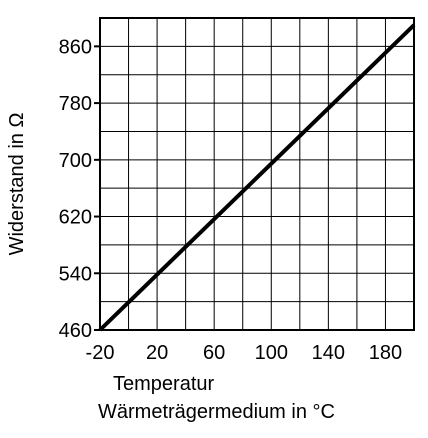 The height and width of the screenshot is (438, 428). Describe the element at coordinates (75, 47) in the screenshot. I see `y-tick-label: 860` at that location.